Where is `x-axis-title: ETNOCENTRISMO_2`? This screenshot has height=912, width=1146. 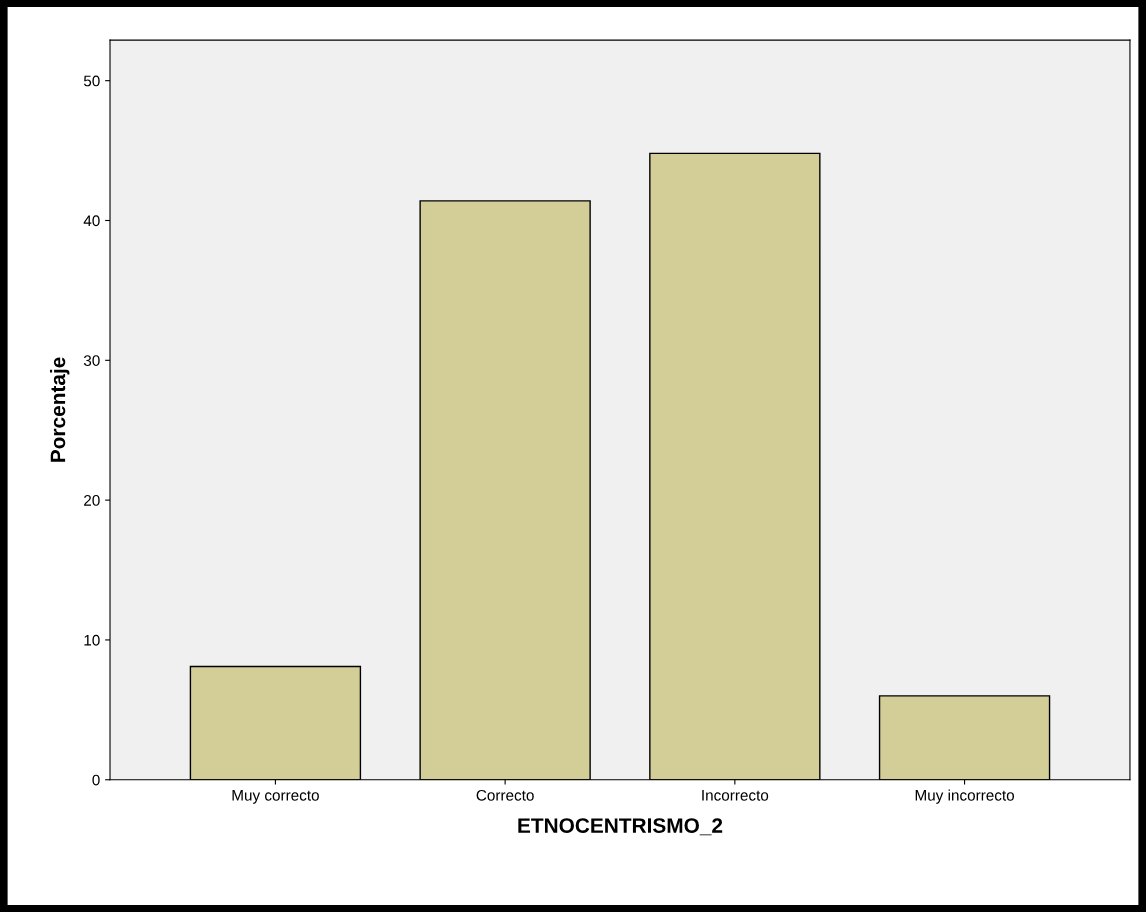
x-axis-title: ETNOCENTRISMO_2 is located at coordinates (620, 827).